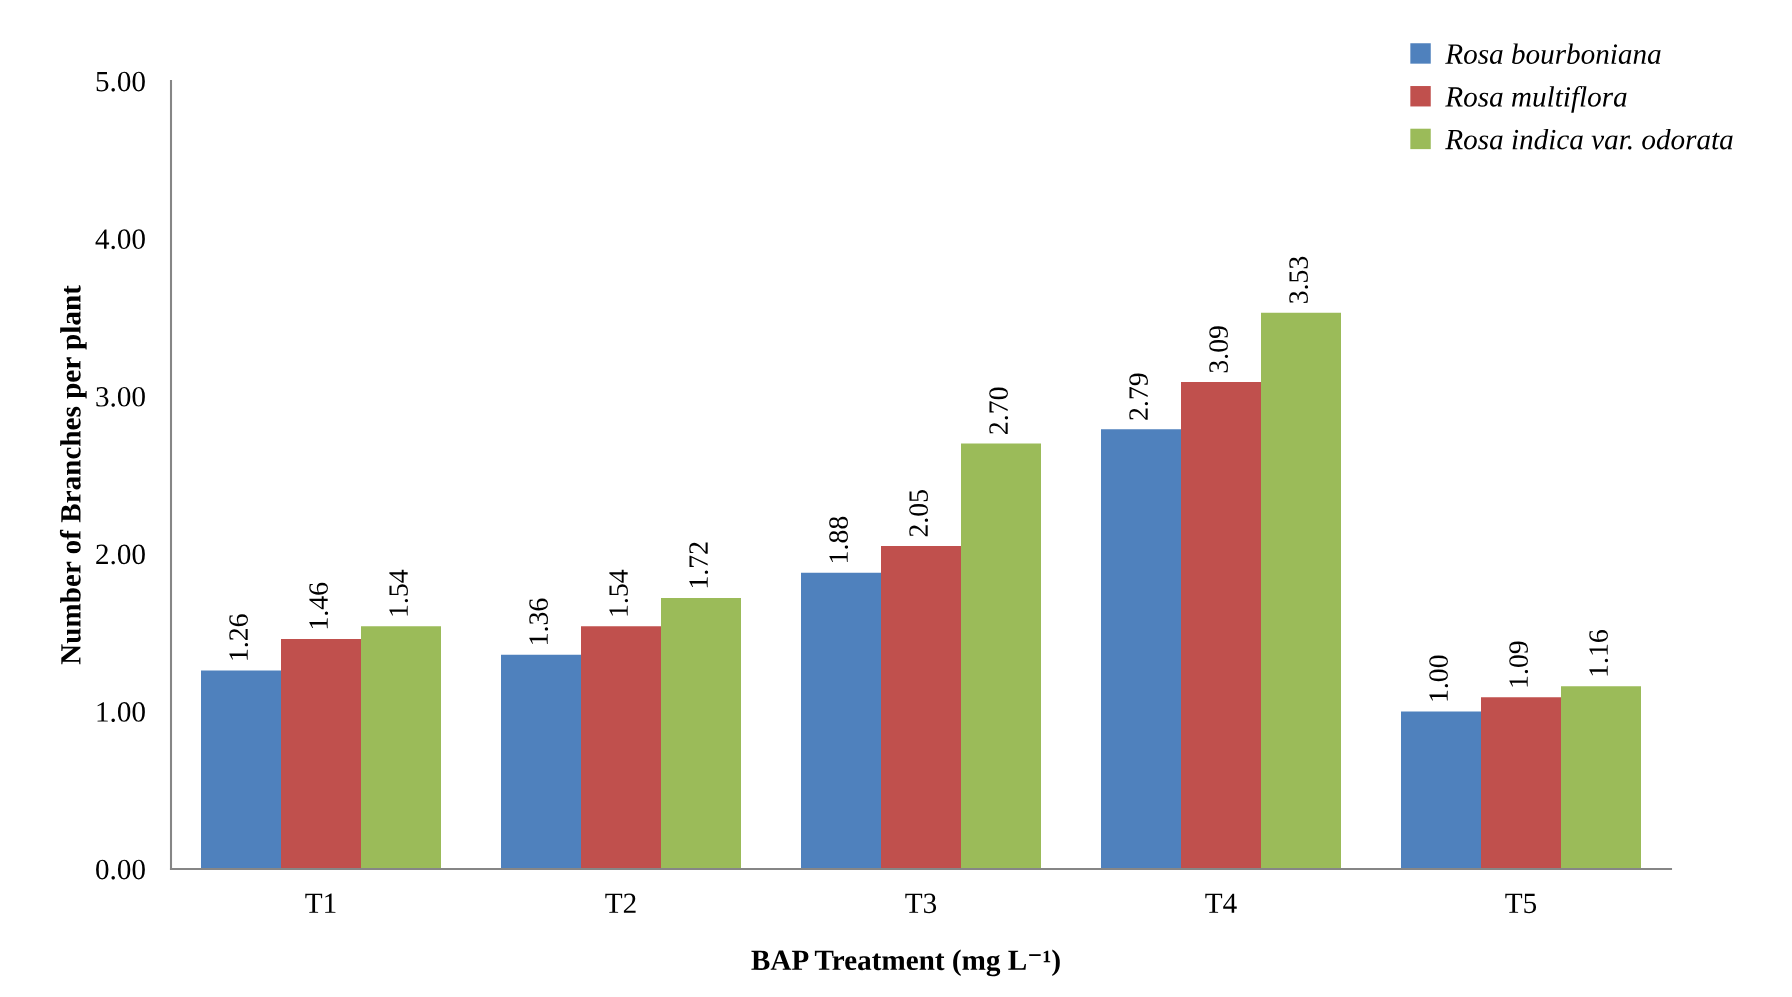  I want to click on y-tick-label: 0.00, so click(120, 869).